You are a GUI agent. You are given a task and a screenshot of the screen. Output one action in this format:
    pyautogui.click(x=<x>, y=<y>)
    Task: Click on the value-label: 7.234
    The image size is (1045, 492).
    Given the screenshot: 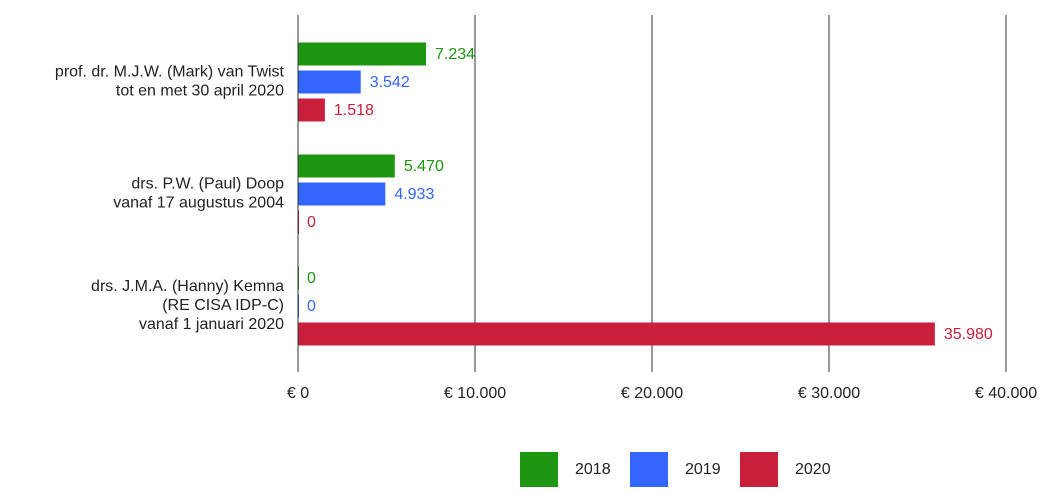 What is the action you would take?
    pyautogui.click(x=455, y=54)
    